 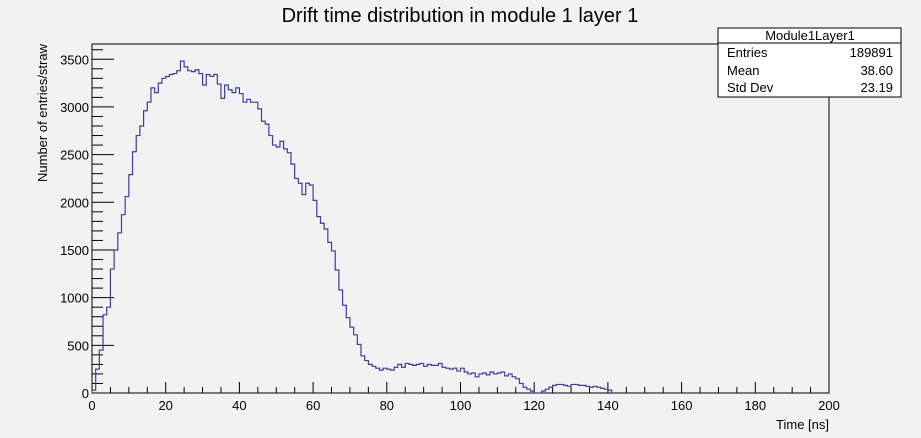 I want to click on stats-entries-label: Entries, so click(x=747, y=52).